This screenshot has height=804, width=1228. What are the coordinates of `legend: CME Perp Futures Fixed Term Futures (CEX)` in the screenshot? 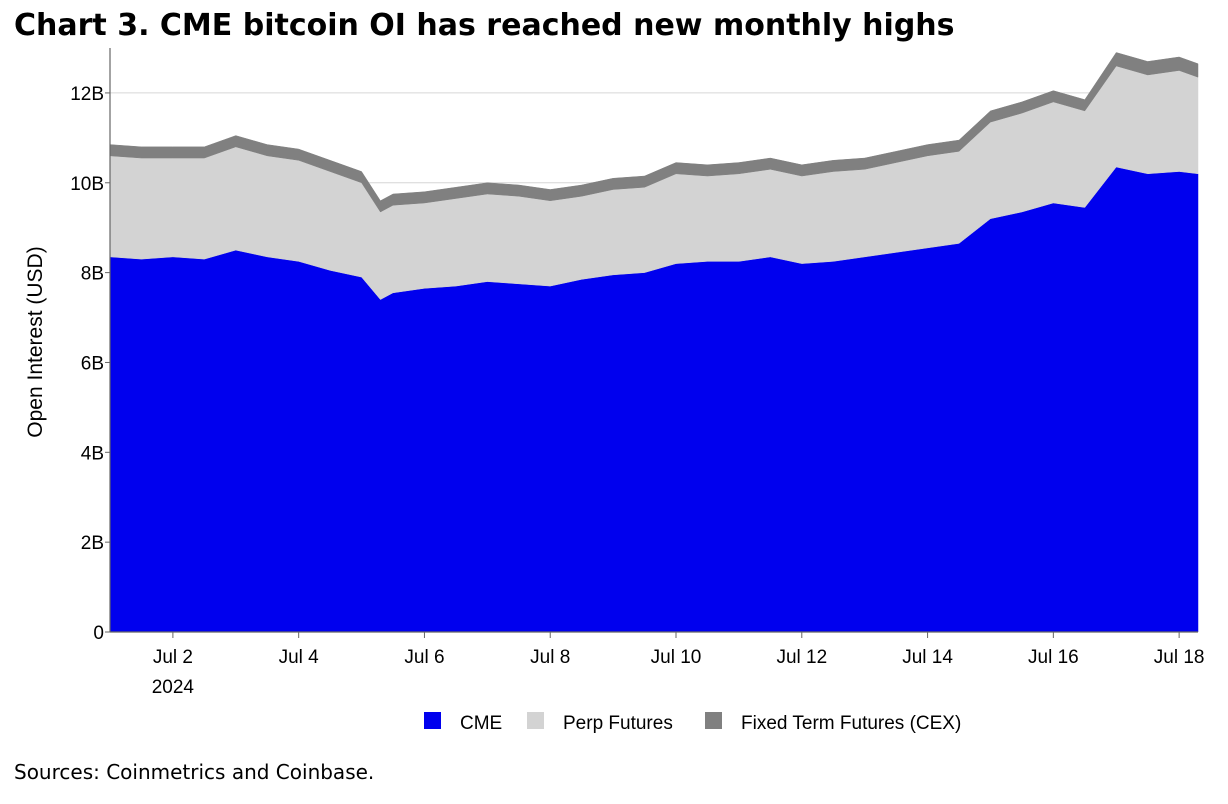 It's located at (692, 723).